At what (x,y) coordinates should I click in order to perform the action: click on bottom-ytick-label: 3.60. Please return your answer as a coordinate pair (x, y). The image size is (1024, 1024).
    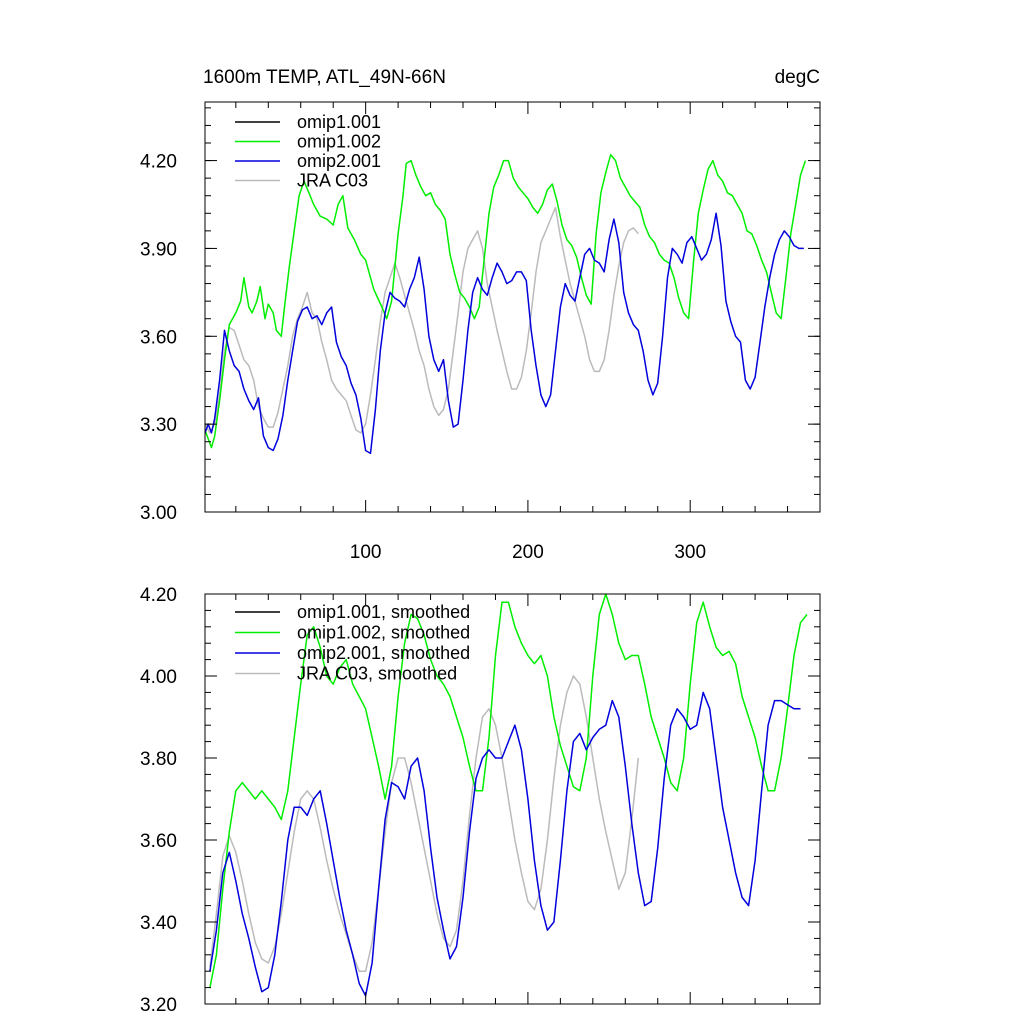
    Looking at the image, I should click on (158, 841).